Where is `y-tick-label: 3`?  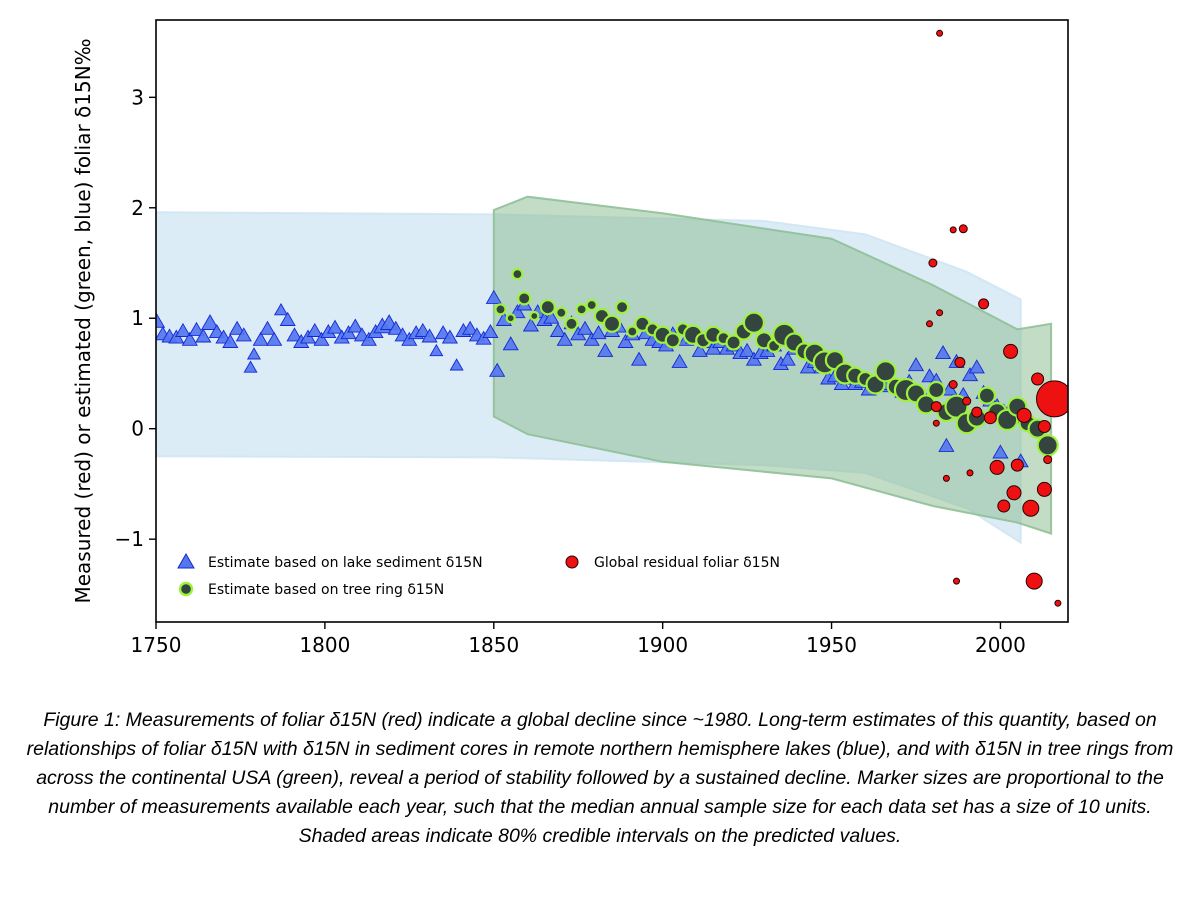 y-tick-label: 3 is located at coordinates (137, 97).